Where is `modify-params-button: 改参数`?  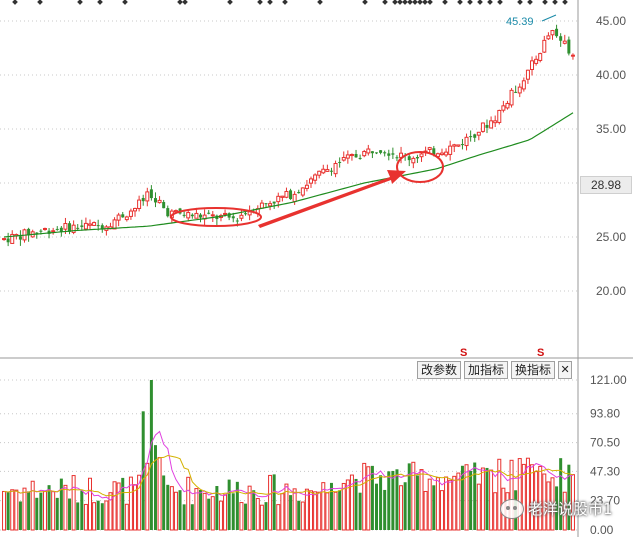
modify-params-button: 改参数 is located at coordinates (439, 370).